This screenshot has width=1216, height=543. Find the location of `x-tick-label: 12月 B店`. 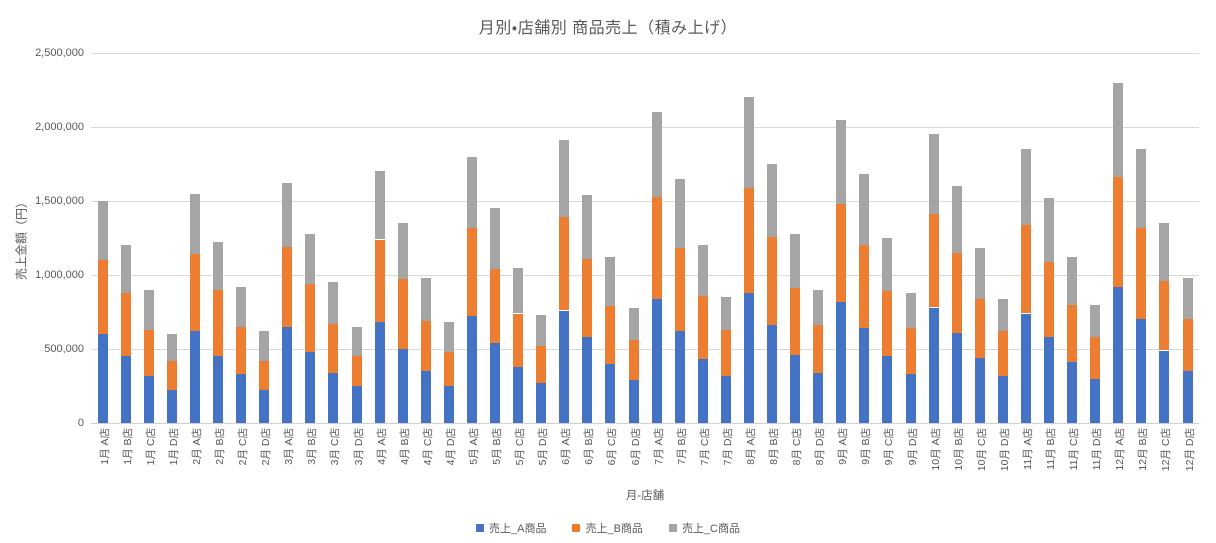

x-tick-label: 12月 B店 is located at coordinates (1143, 449).